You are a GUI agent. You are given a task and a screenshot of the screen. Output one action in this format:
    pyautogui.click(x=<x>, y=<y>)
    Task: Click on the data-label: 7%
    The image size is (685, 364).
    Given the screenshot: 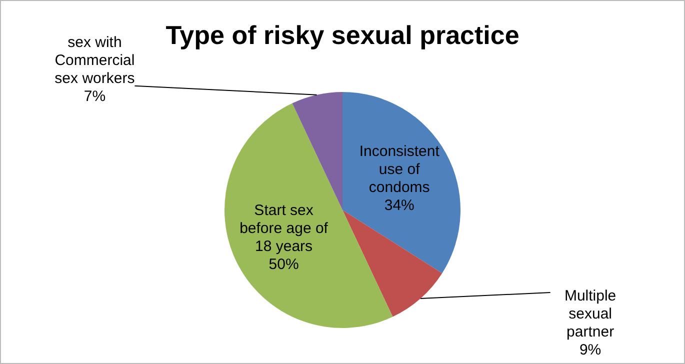 What is the action you would take?
    pyautogui.click(x=95, y=96)
    